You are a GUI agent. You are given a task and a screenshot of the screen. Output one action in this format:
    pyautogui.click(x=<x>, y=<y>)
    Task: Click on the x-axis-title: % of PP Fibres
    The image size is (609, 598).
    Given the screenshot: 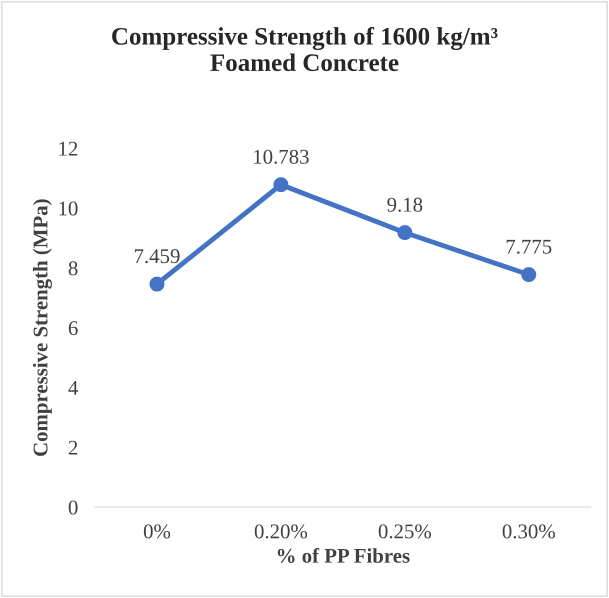 What is the action you would take?
    pyautogui.click(x=344, y=555)
    